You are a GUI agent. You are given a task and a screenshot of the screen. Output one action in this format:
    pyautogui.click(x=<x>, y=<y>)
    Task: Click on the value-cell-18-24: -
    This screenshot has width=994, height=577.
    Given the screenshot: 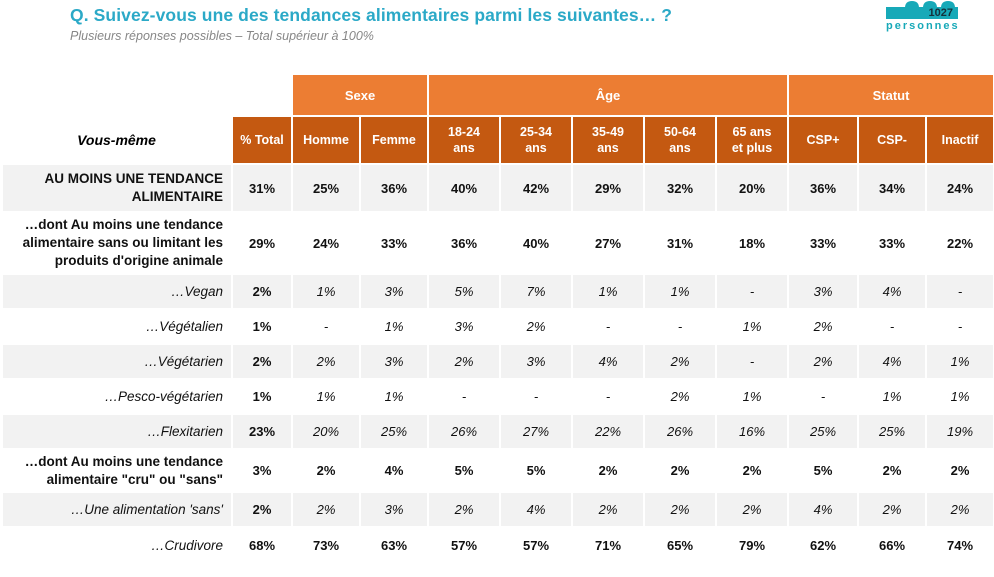 What is the action you would take?
    pyautogui.click(x=464, y=396)
    